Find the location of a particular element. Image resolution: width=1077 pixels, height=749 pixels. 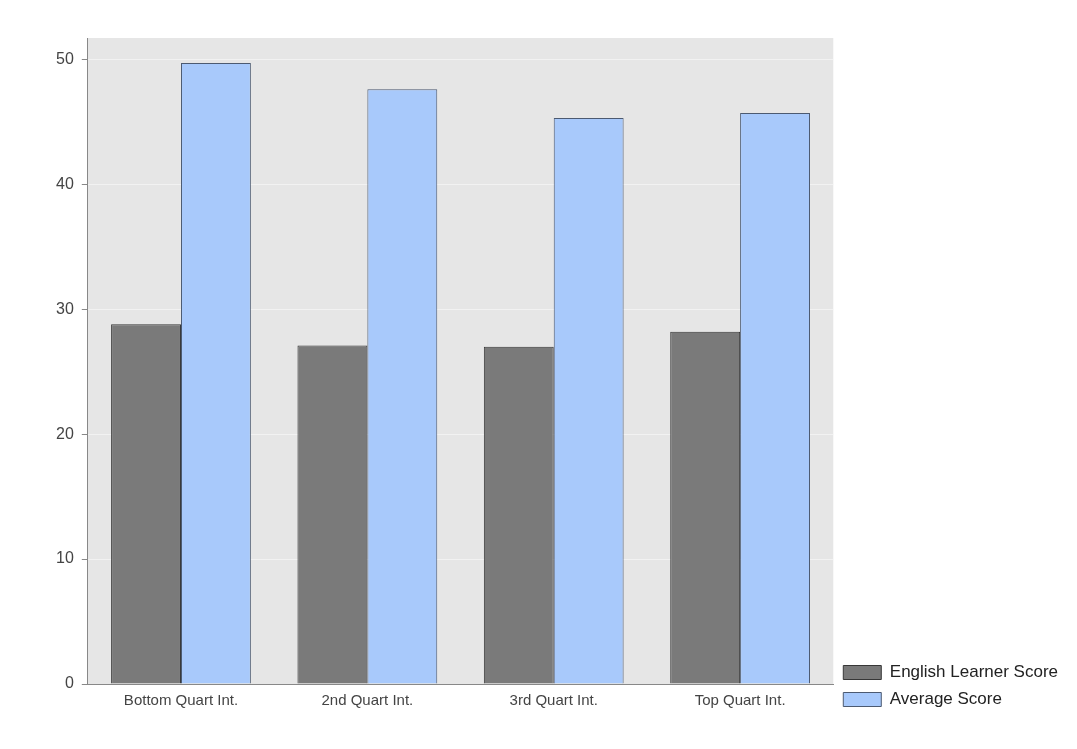

x-tick-label: Top Quart Int. is located at coordinates (740, 700).